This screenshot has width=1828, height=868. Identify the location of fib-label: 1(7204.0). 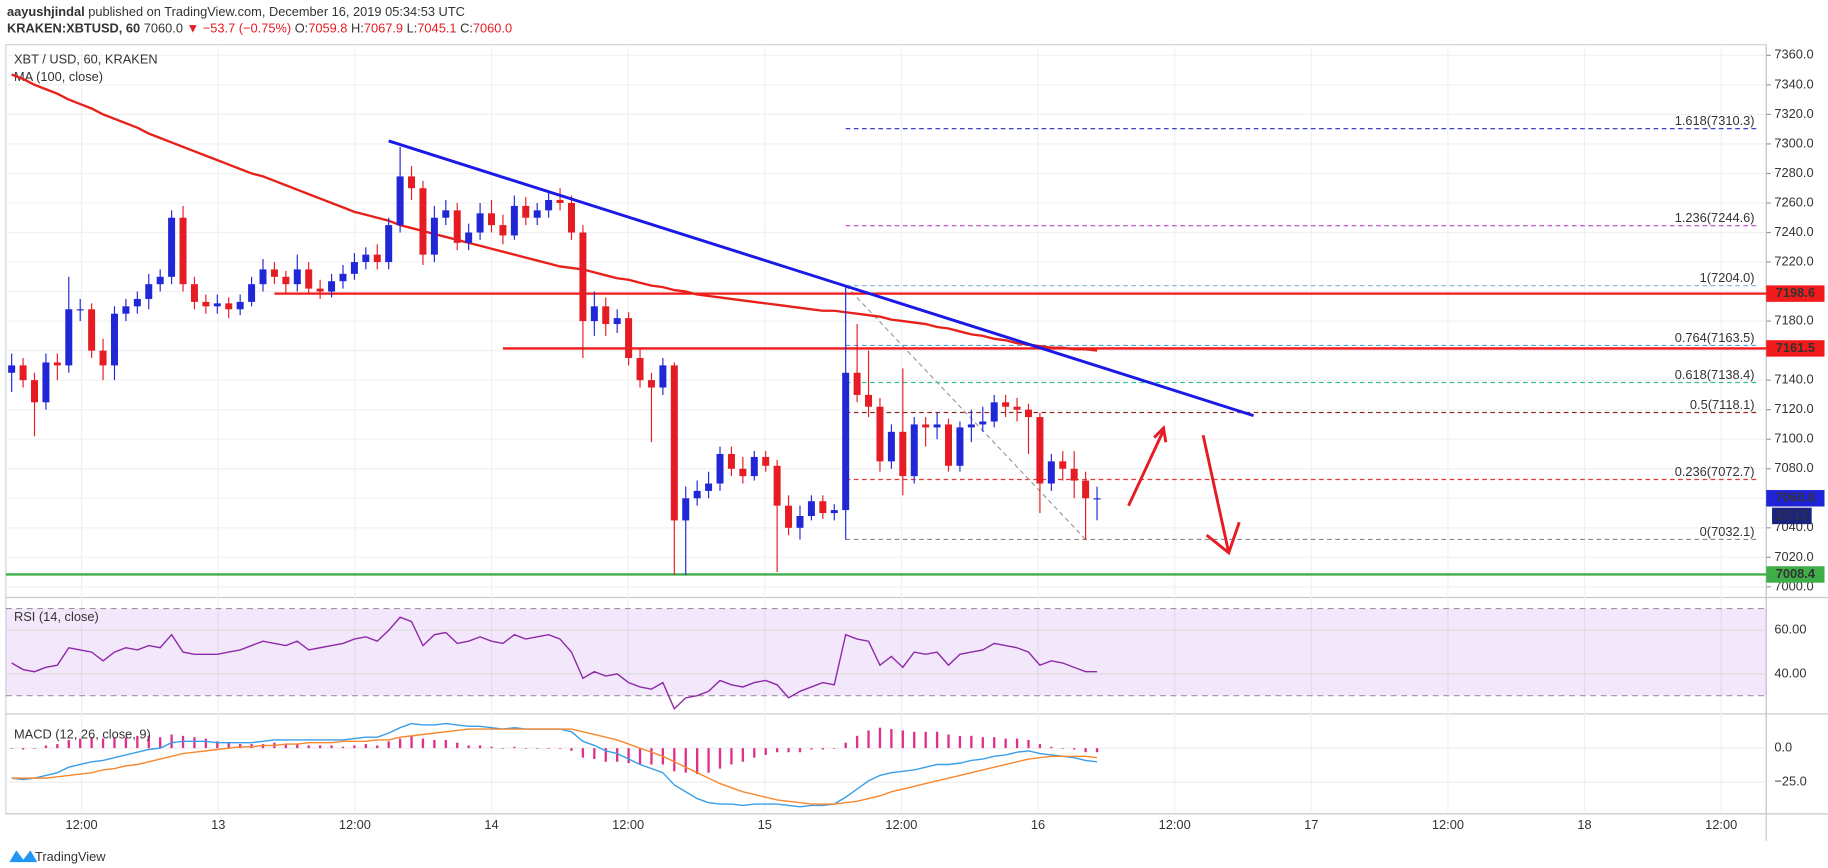
(1727, 277).